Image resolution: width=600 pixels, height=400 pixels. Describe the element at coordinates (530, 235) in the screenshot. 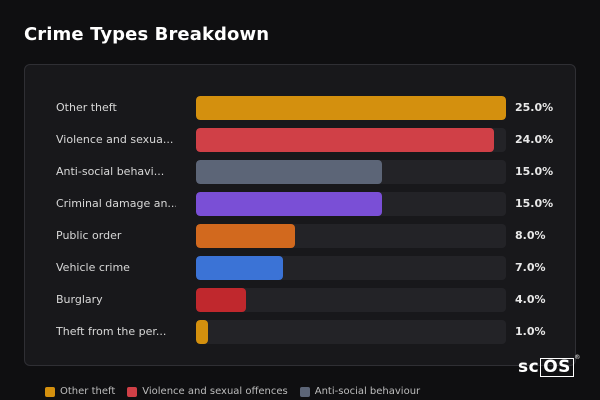

I see `bar-value-label: 8.0%` at that location.